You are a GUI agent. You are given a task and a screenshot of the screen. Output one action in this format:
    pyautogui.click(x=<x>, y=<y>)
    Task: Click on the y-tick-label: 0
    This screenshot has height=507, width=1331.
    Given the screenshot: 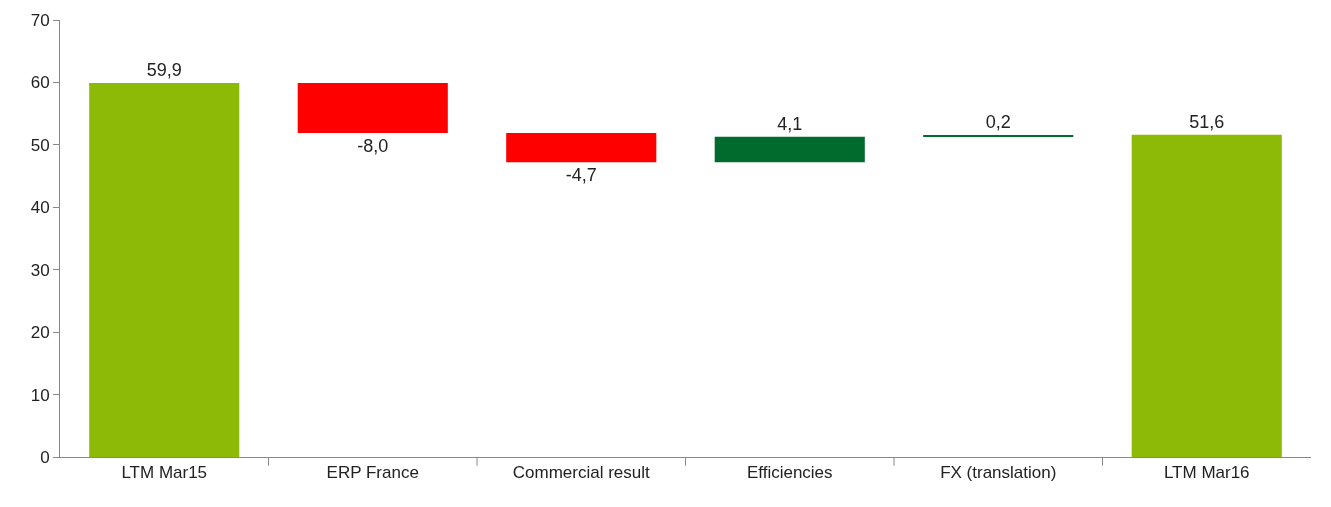 What is the action you would take?
    pyautogui.click(x=45, y=457)
    